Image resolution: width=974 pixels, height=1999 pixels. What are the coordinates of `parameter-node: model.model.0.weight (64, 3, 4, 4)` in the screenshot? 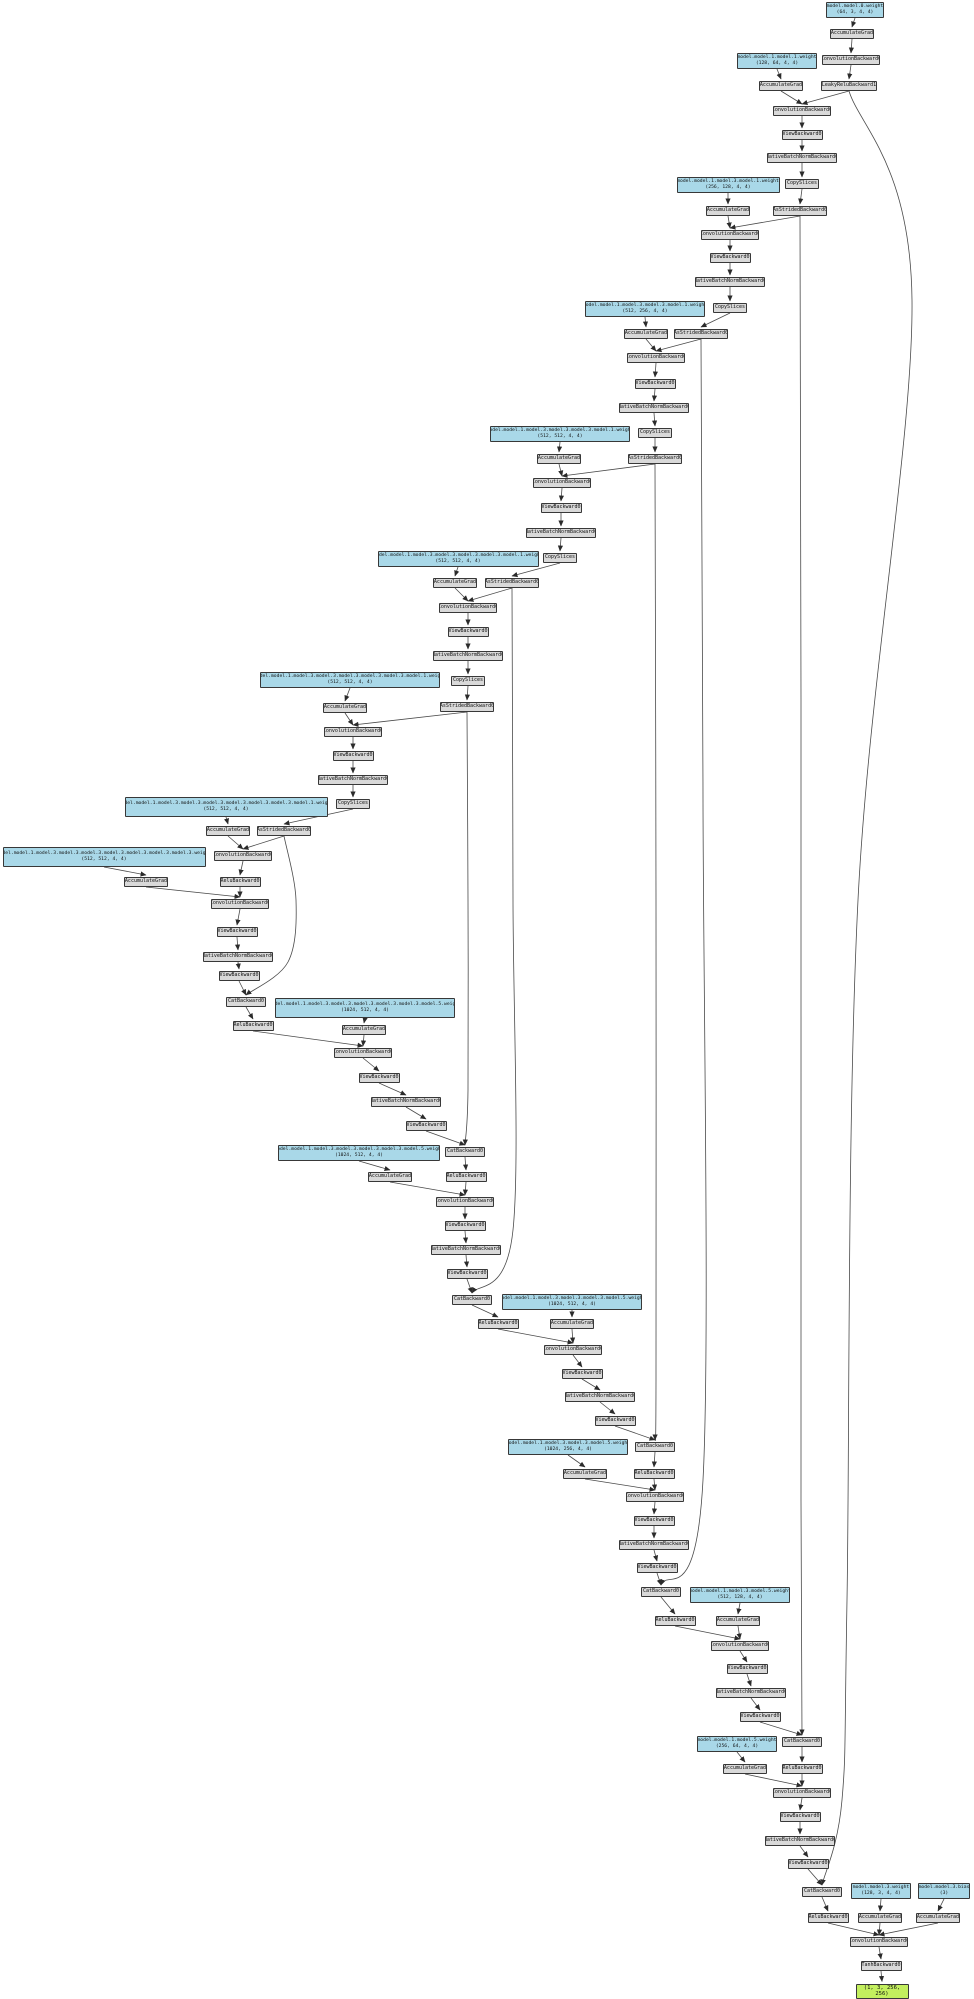 It's located at (855, 10).